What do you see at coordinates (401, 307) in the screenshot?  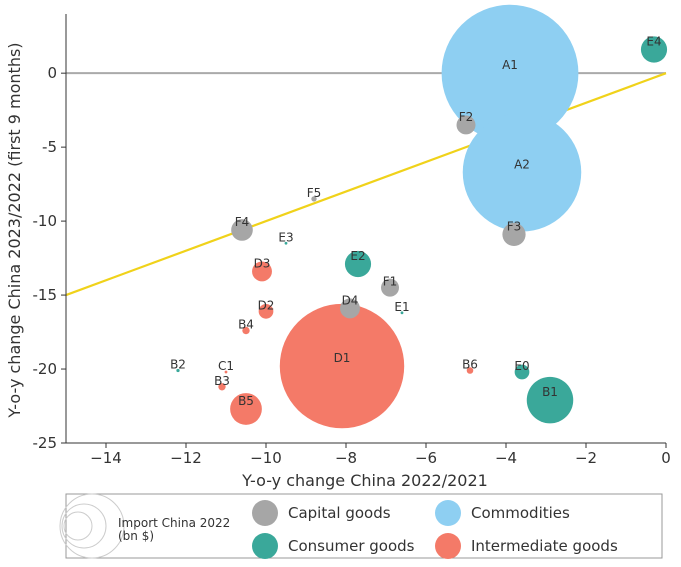 I see `bubble-label-e1: E1` at bounding box center [401, 307].